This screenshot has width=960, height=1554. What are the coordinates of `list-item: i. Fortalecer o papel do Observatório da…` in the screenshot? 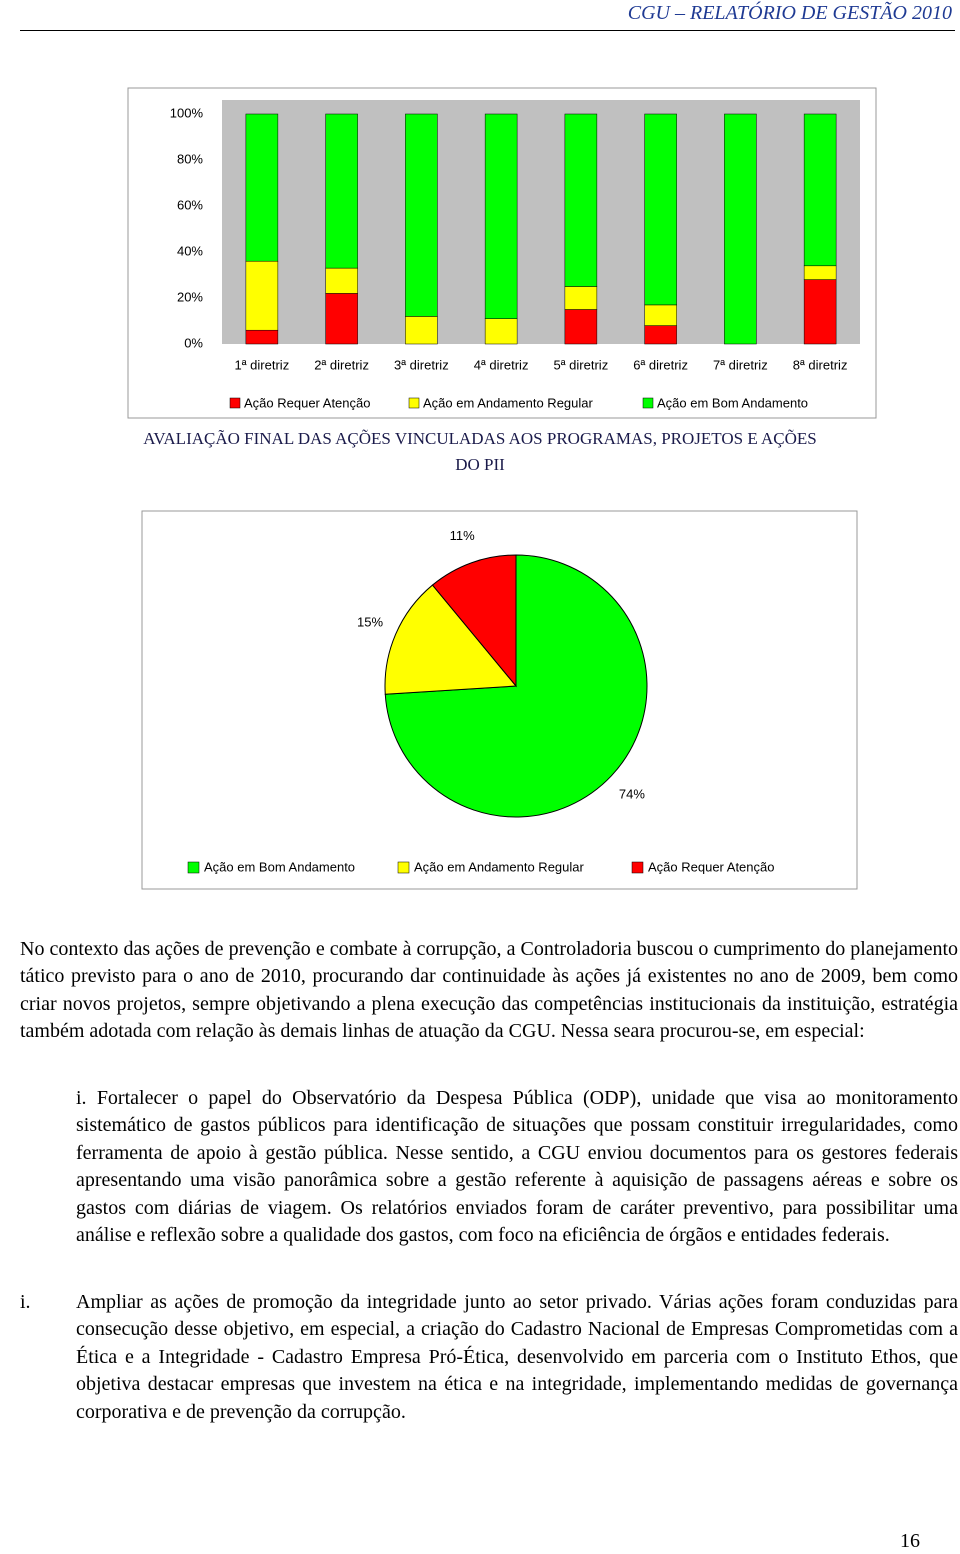 It's located at (517, 1167).